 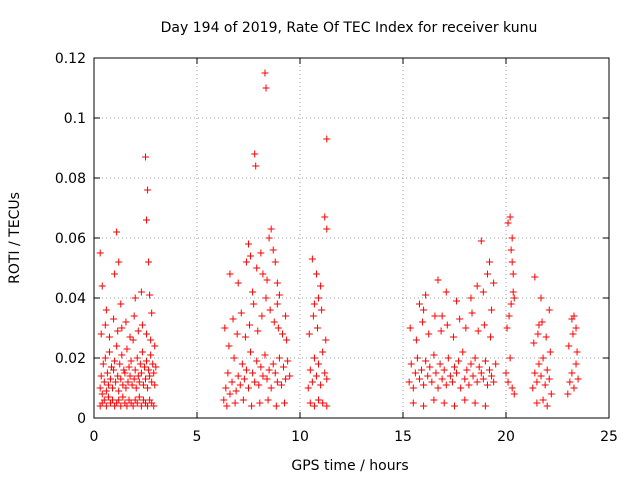 I want to click on x-tick-label: 5, so click(x=197, y=437).